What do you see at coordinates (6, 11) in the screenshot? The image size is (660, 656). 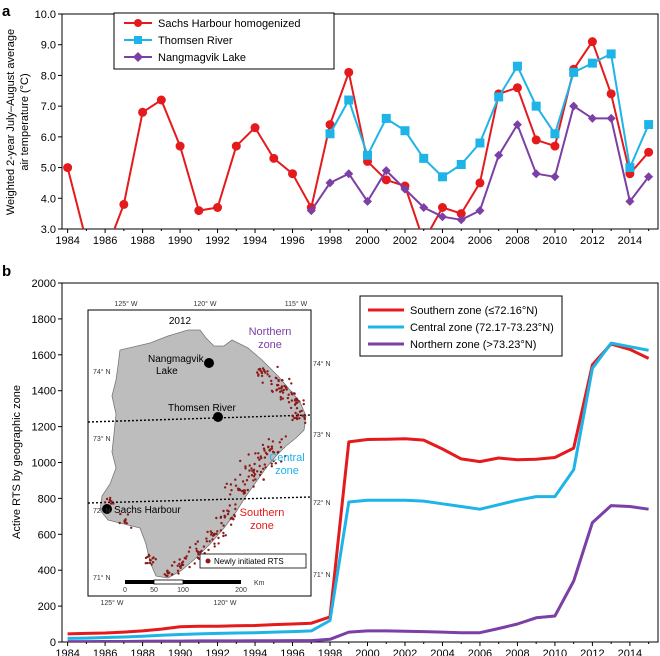 I see `panel-a-label: a` at bounding box center [6, 11].